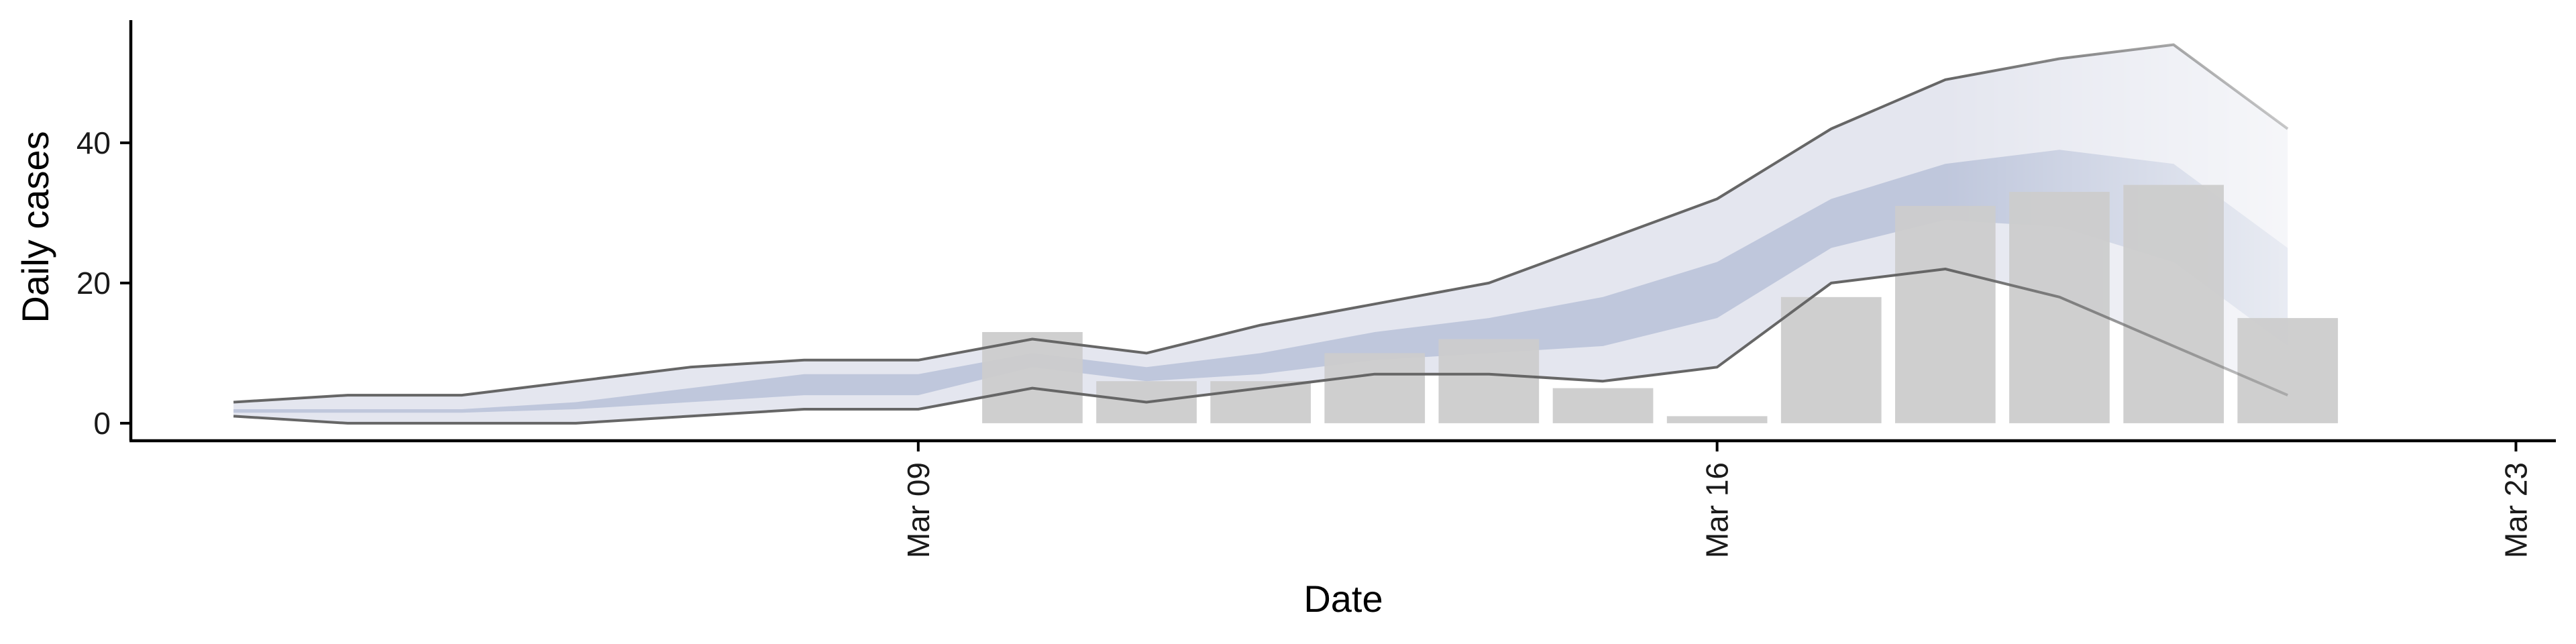 Image resolution: width=2576 pixels, height=644 pixels. I want to click on x-tick-label-mar-23: Mar 23, so click(2515, 510).